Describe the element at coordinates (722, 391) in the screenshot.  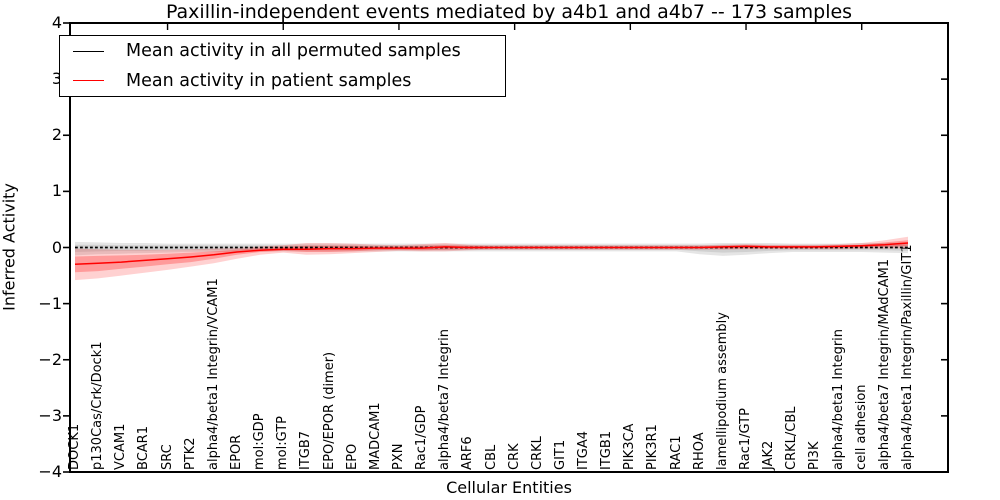
I see `x-tick-label: lamellipodium assembly` at that location.